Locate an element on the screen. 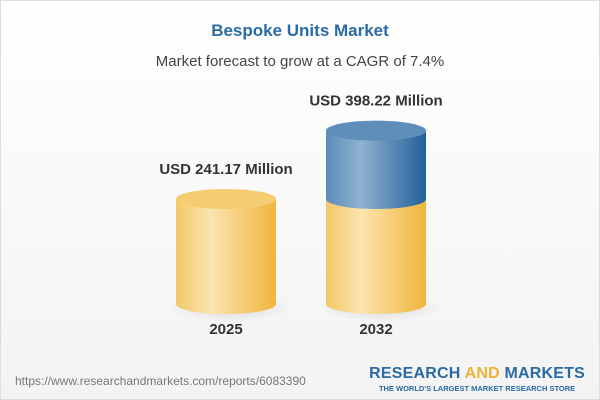  data-label: USD 241.17 Million is located at coordinates (225, 169).